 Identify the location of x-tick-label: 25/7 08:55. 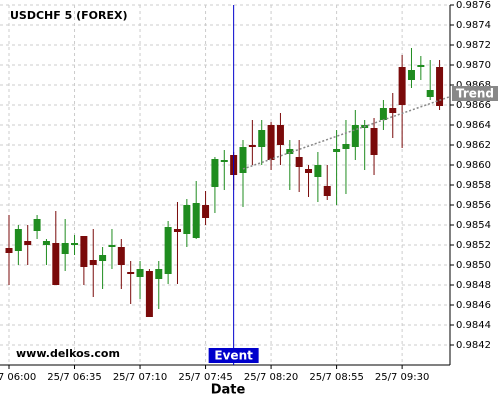
(336, 377).